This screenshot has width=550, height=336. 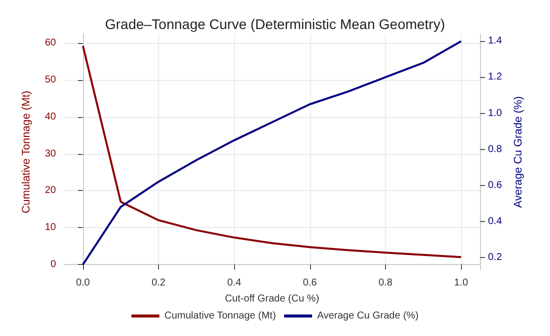 What do you see at coordinates (50, 154) in the screenshot?
I see `y-tick-label: 30` at bounding box center [50, 154].